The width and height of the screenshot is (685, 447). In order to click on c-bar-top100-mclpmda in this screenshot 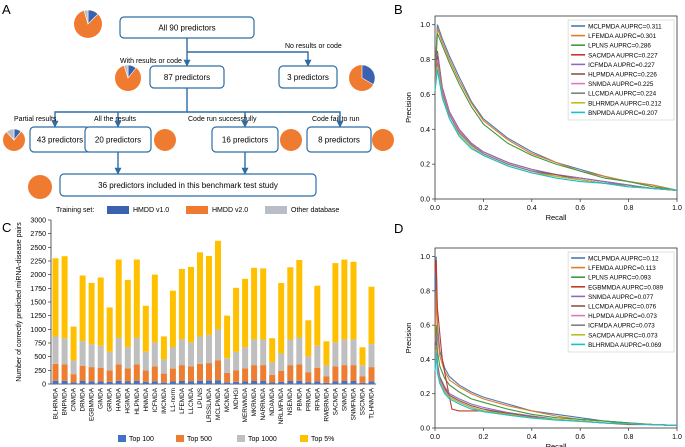, I will do `click(218, 382)`.